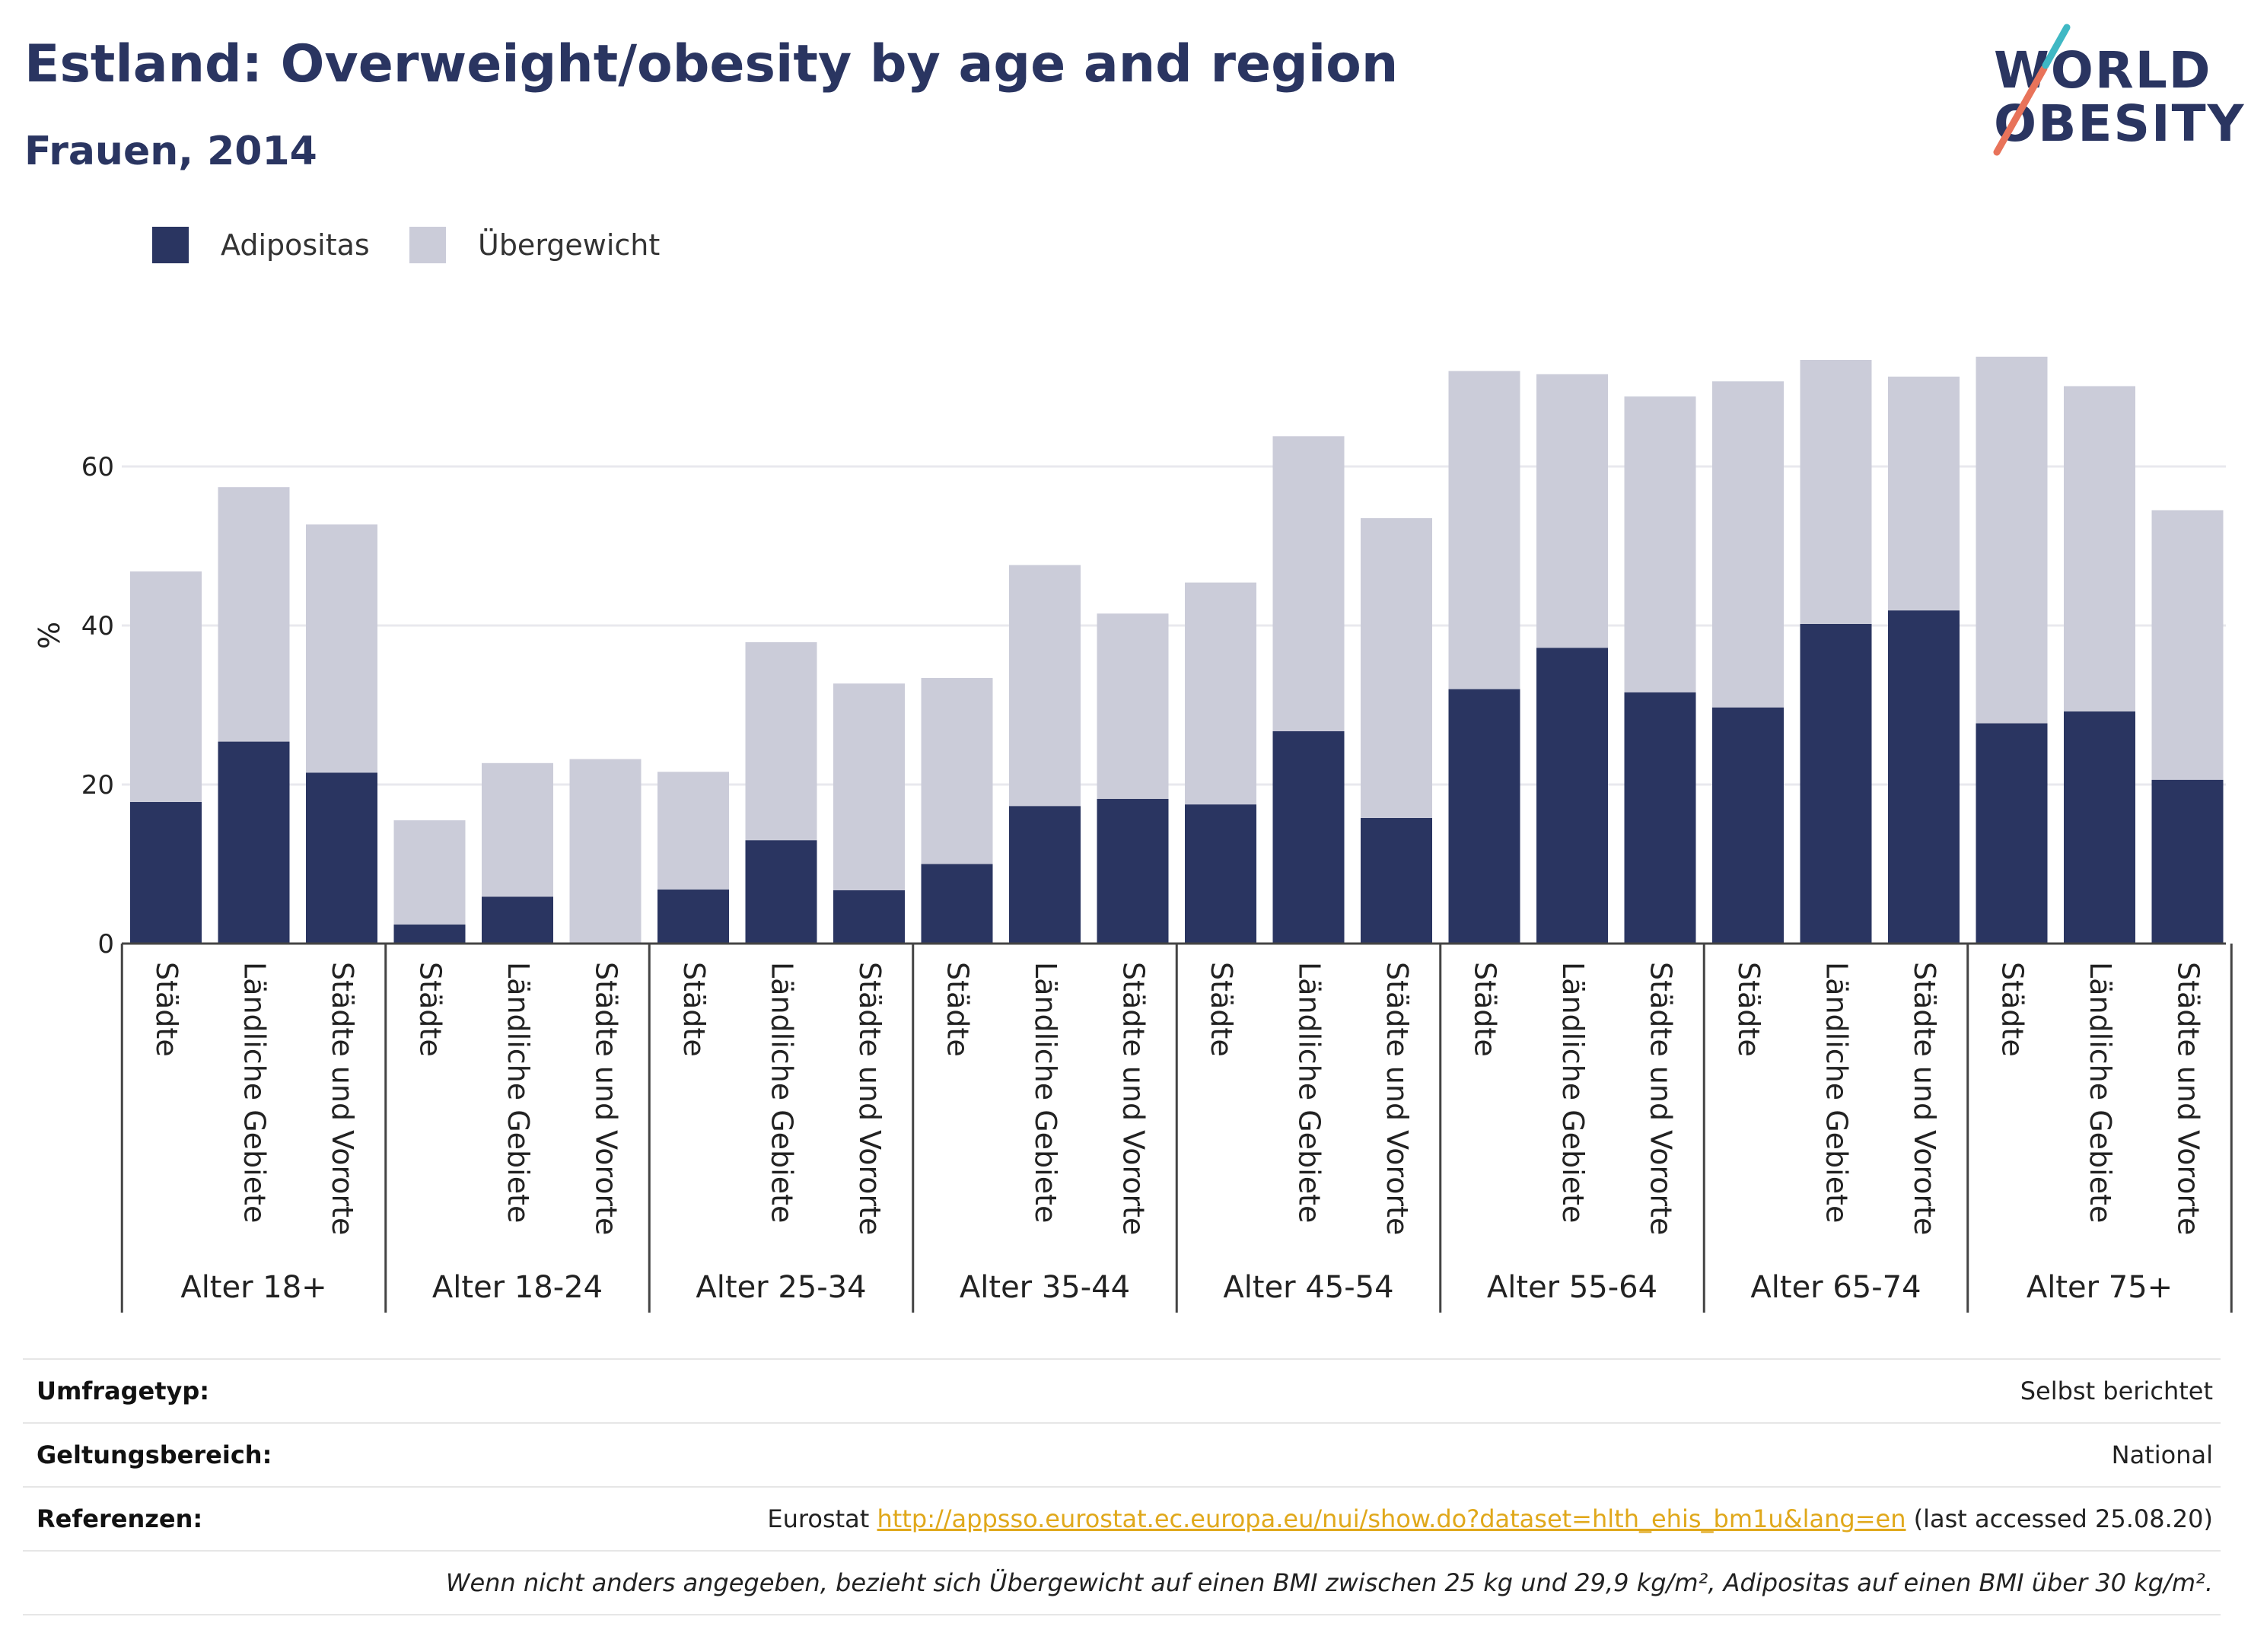  What do you see at coordinates (1485, 1010) in the screenshot?
I see `x-tick-label-15: Städte` at bounding box center [1485, 1010].